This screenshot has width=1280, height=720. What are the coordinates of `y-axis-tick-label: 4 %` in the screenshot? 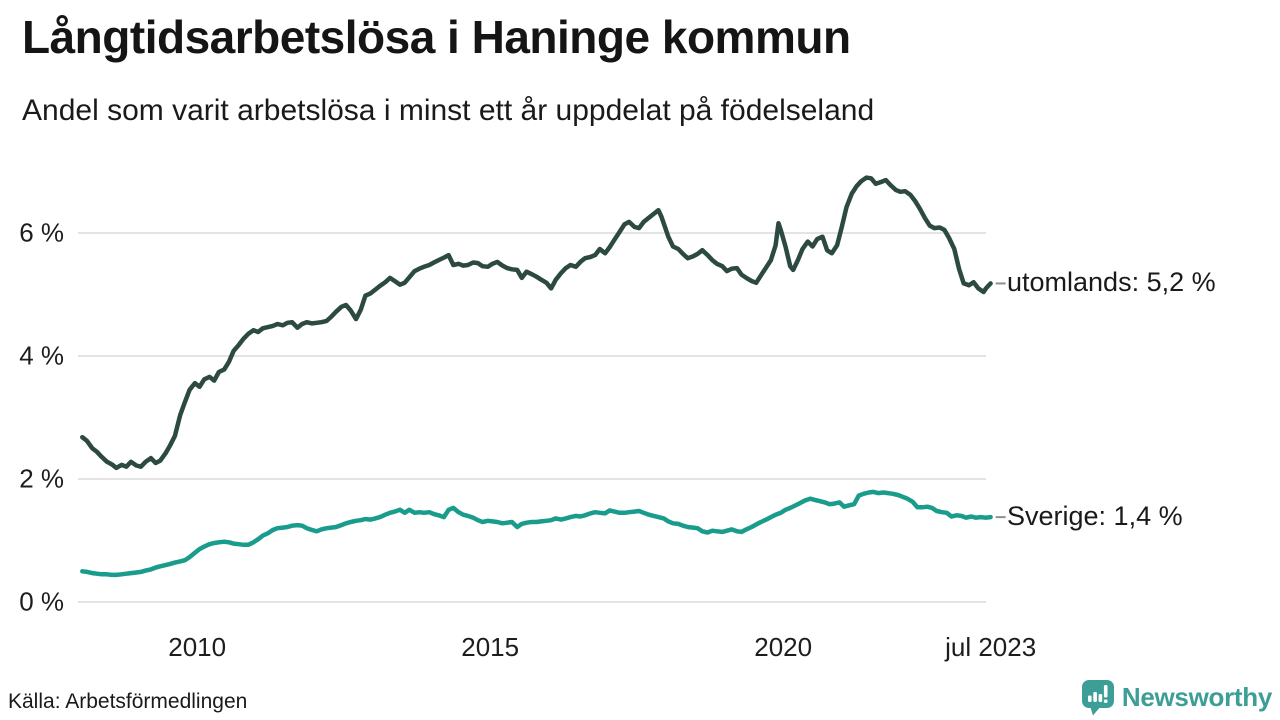 It's located at (41, 355).